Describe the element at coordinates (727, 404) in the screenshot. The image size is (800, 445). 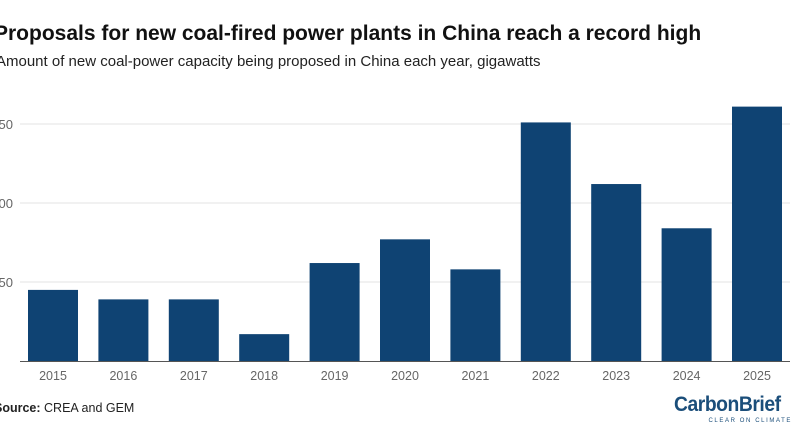
I see `logo-text: CarbonBrief` at that location.